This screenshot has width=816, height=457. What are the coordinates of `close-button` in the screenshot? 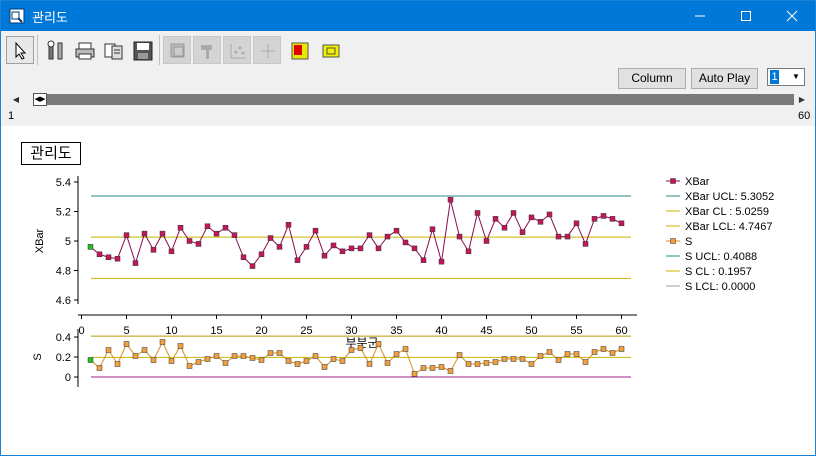 It's located at (792, 16).